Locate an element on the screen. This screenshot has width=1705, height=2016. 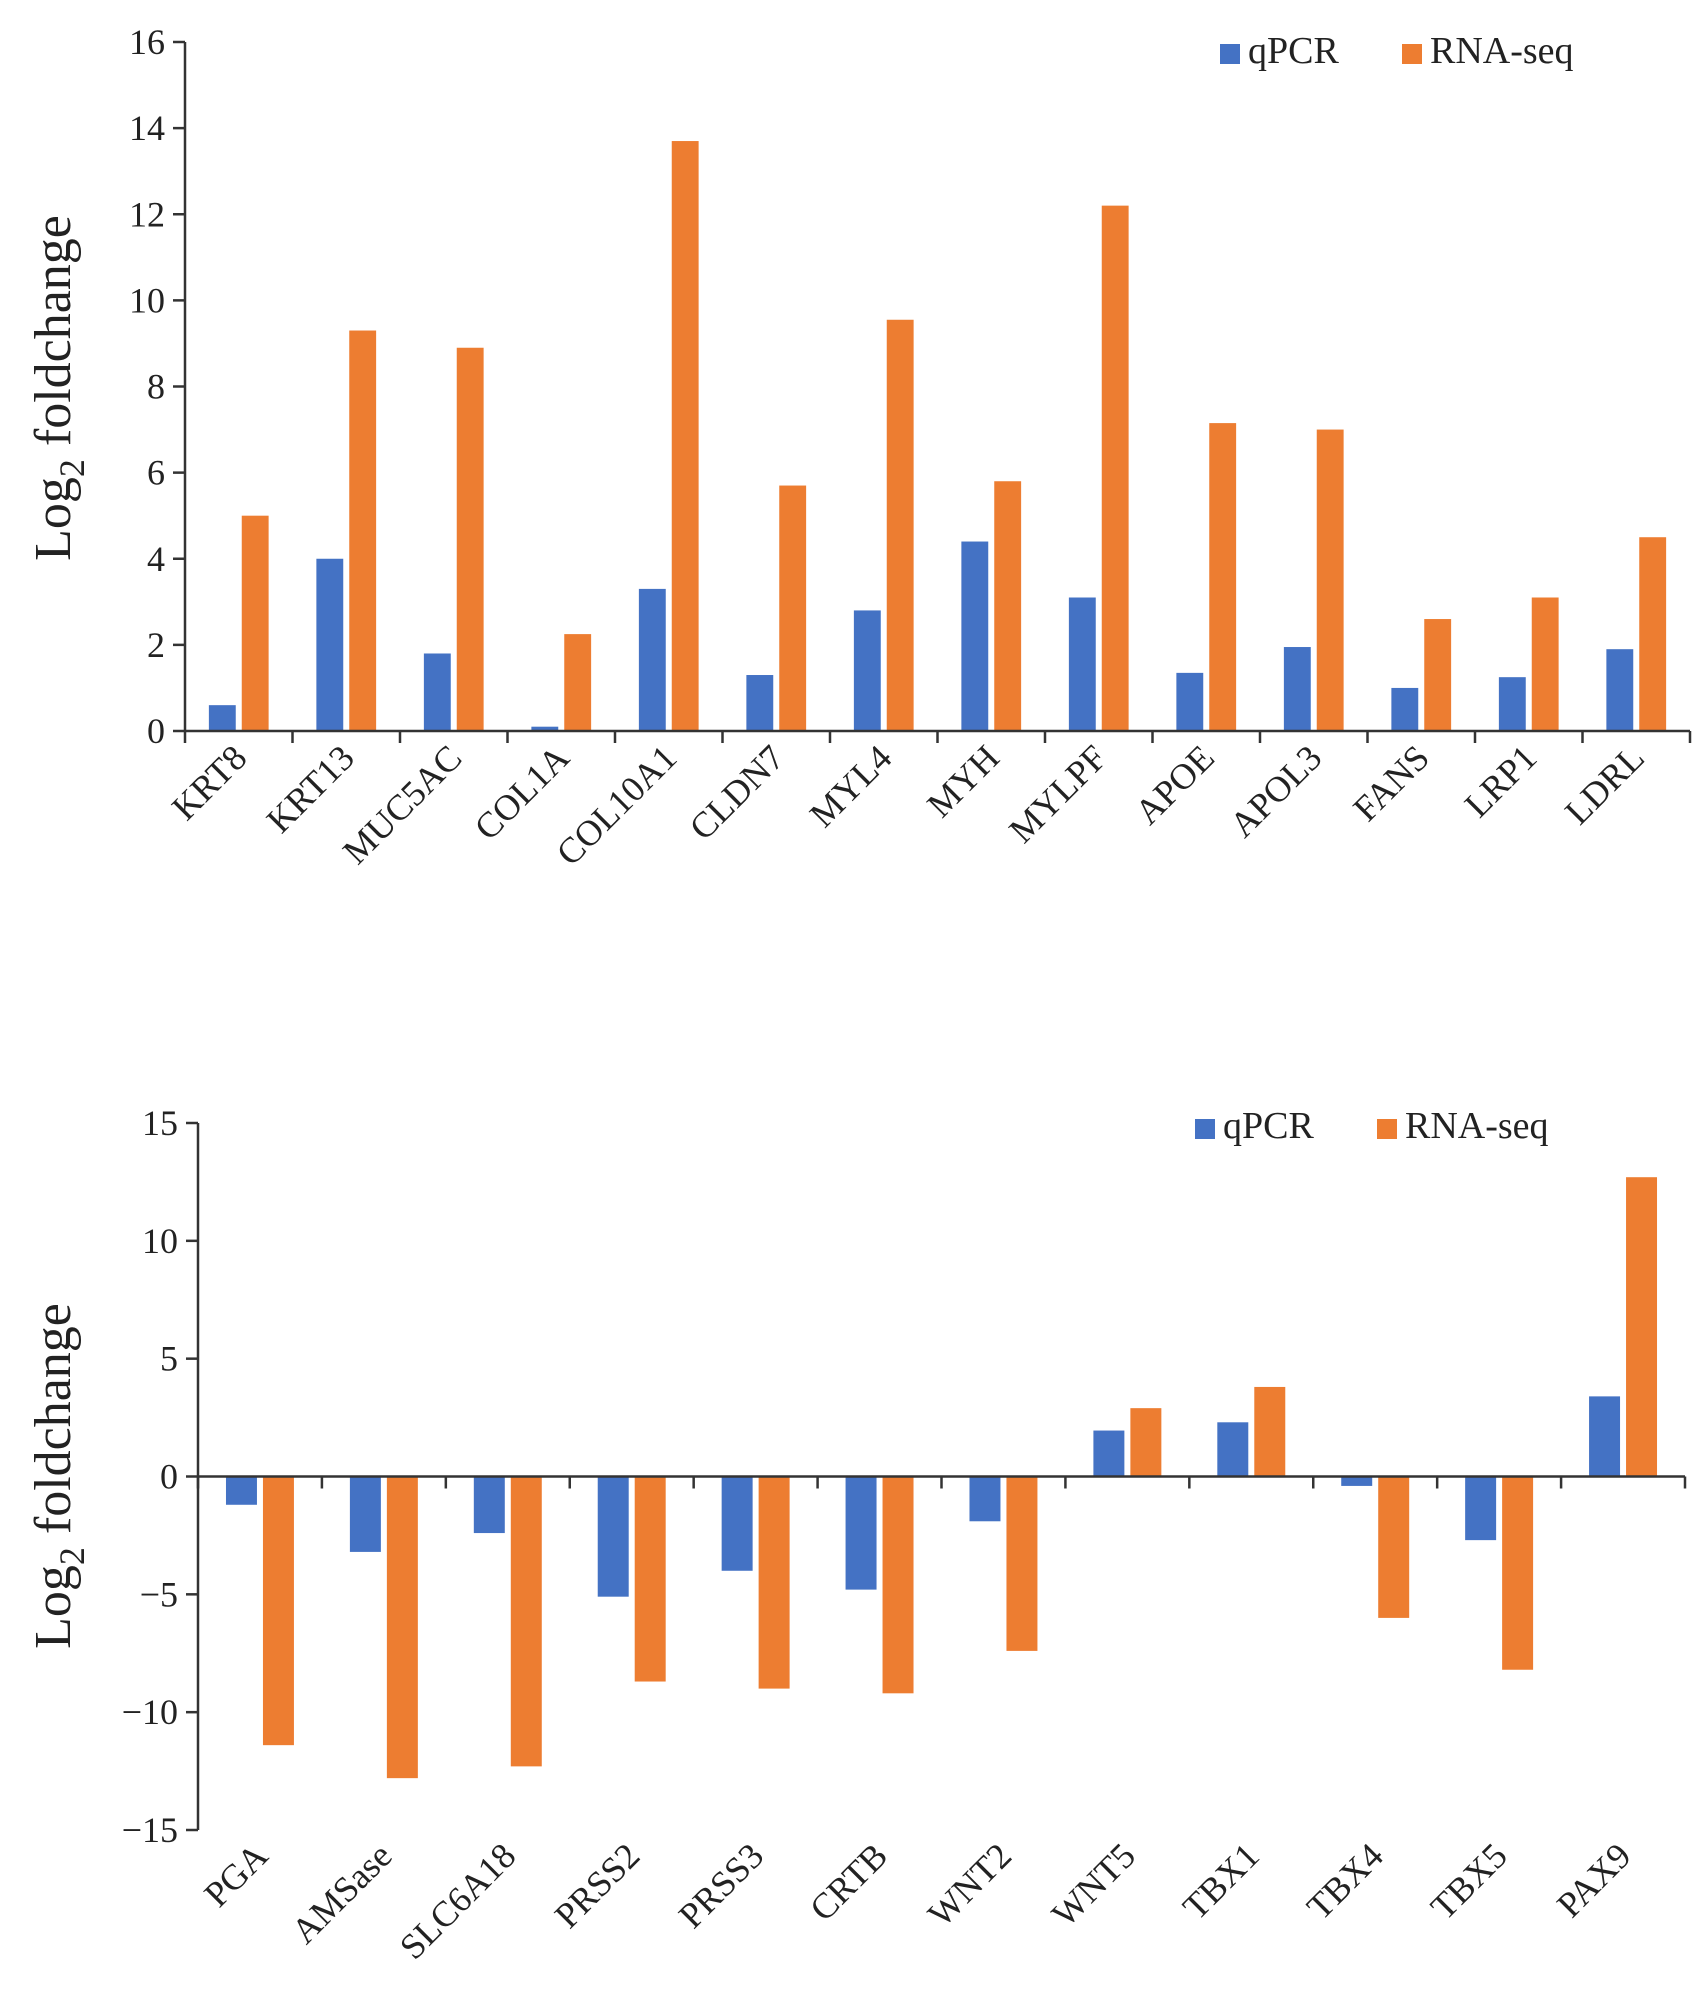
y-tick-label: 4 is located at coordinates (156, 559).